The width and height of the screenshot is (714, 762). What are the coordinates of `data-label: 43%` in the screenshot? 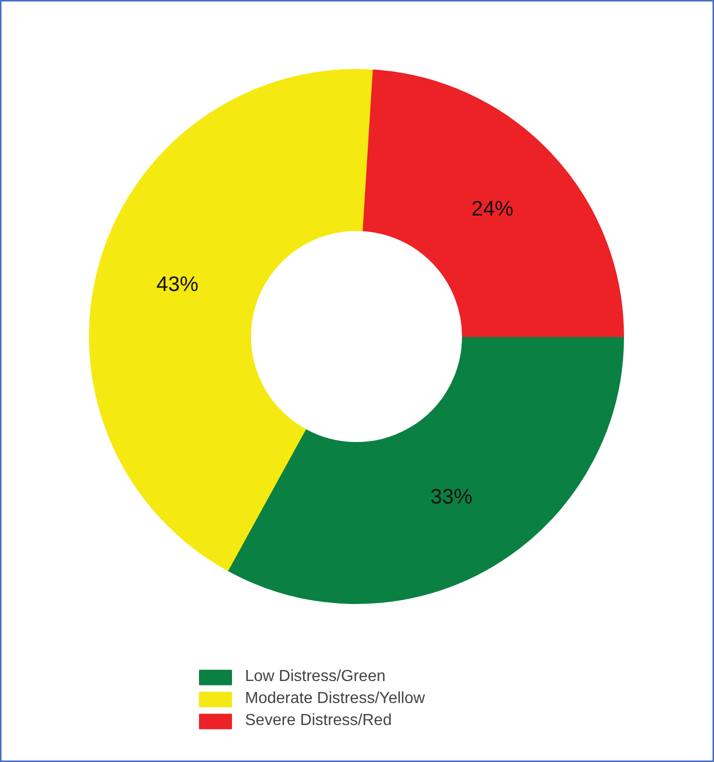 It's located at (177, 284).